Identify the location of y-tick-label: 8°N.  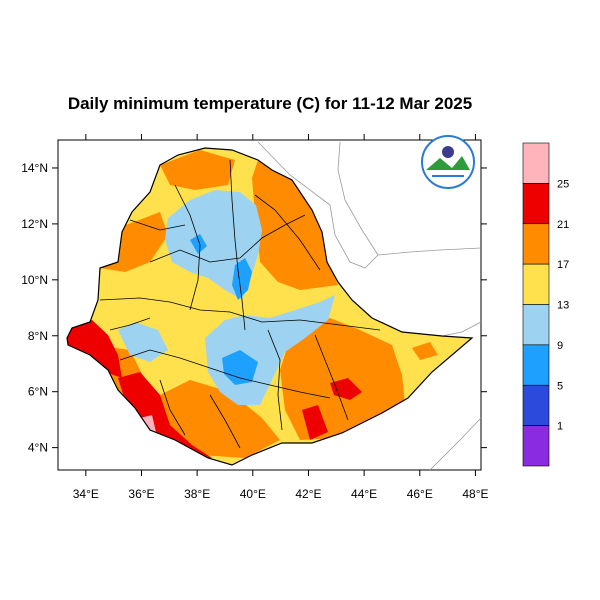
(38, 336).